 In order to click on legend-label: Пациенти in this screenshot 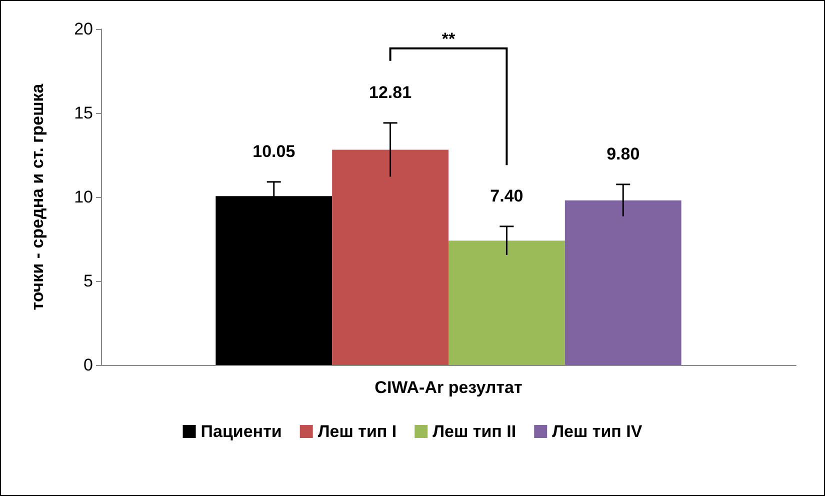, I will do `click(241, 431)`.